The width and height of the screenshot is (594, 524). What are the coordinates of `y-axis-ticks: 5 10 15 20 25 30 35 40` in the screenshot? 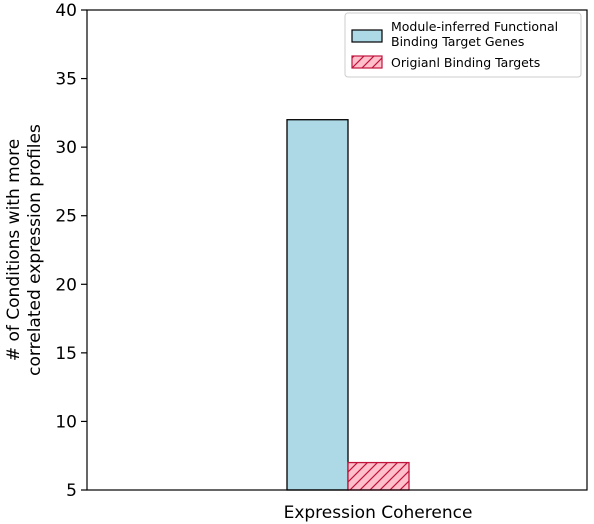 It's located at (71, 251).